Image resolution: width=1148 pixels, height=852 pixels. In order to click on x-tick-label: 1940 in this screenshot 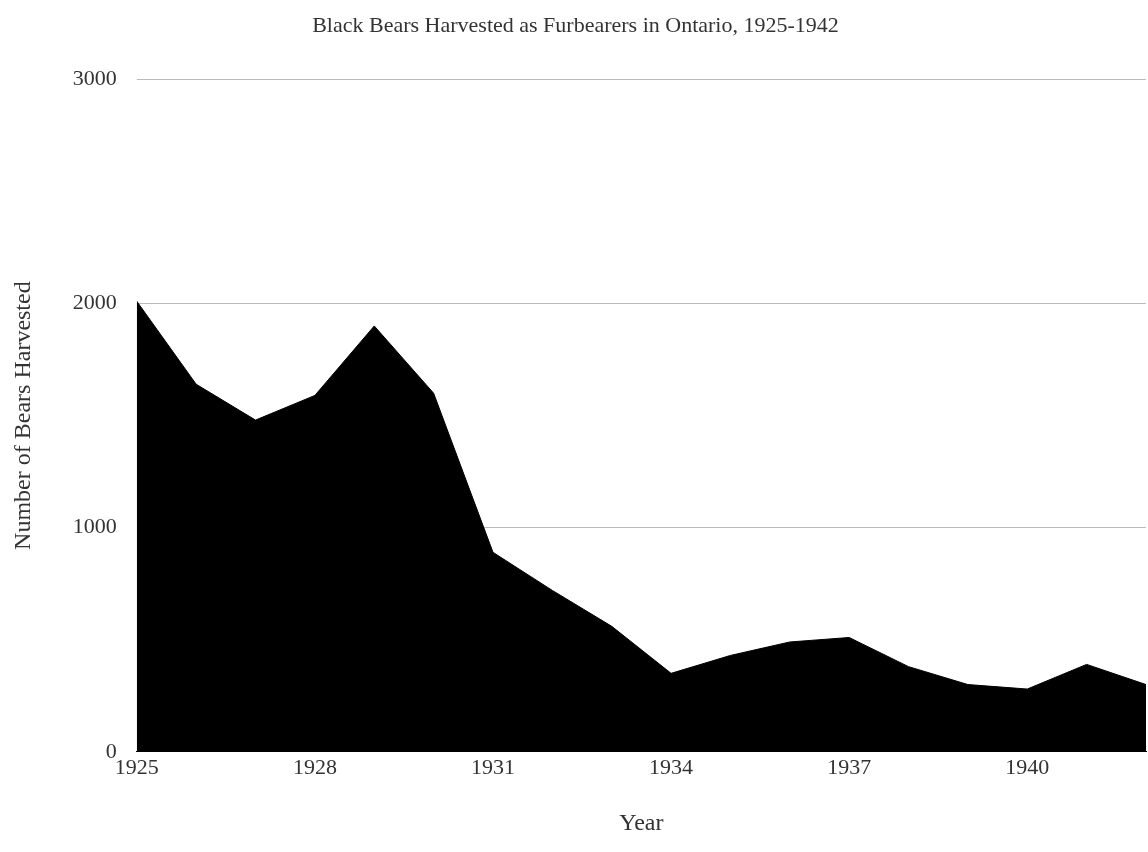, I will do `click(1027, 766)`.